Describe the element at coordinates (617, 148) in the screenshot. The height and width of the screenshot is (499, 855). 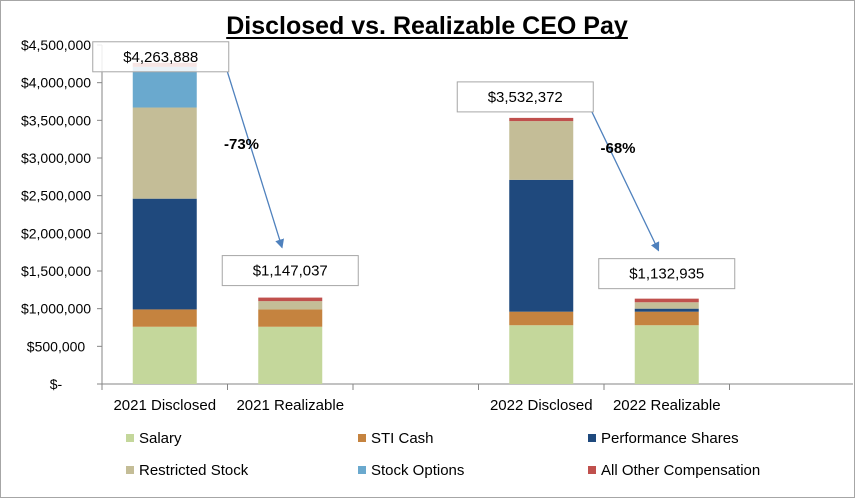
I see `percent-change-label: -68%` at that location.